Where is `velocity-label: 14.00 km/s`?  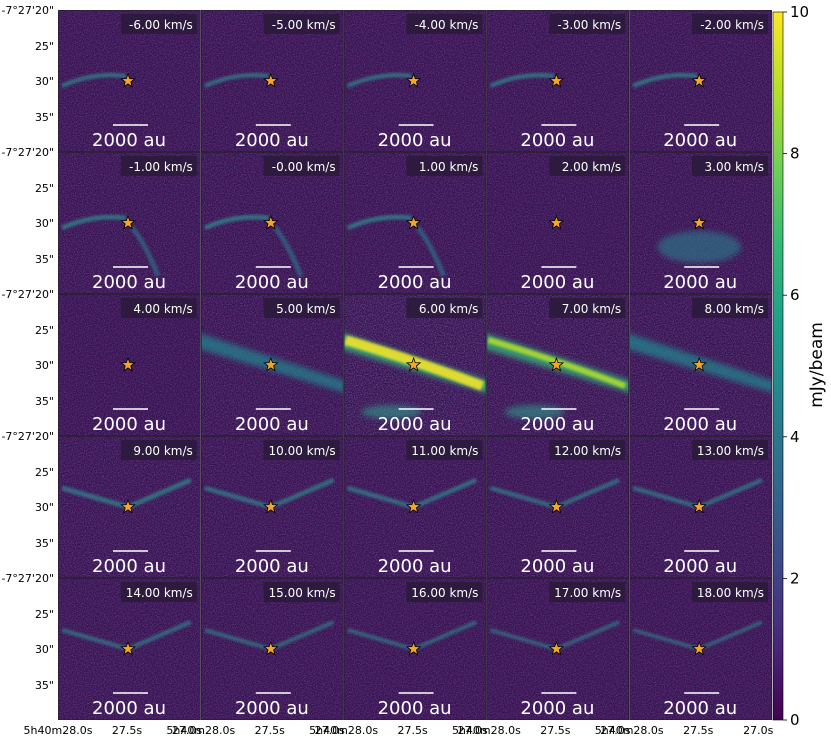 velocity-label: 14.00 km/s is located at coordinates (159, 593).